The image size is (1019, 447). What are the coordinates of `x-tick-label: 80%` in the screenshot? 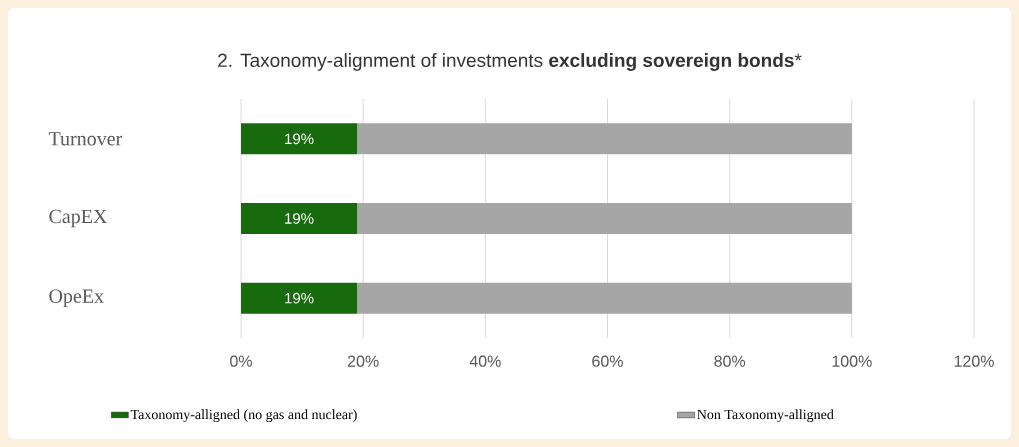 It's located at (730, 361).